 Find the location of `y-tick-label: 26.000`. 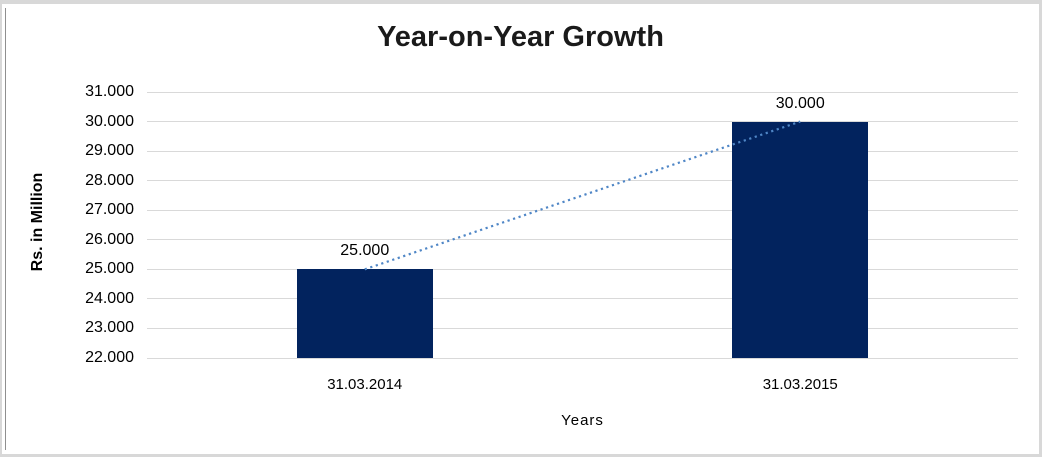

y-tick-label: 26.000 is located at coordinates (109, 239).